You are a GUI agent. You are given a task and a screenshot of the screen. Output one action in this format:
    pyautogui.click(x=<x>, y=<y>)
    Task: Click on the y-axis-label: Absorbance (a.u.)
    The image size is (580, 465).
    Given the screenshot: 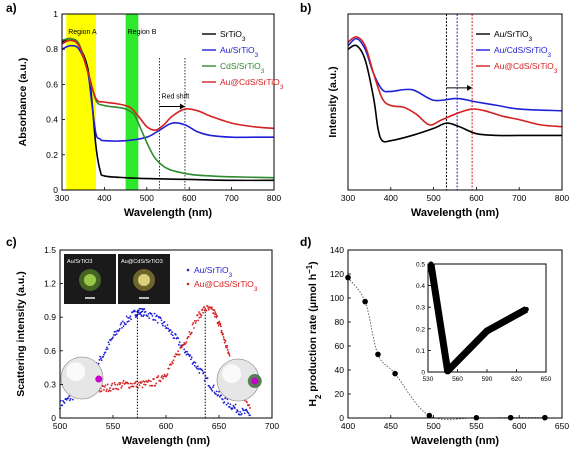 What is the action you would take?
    pyautogui.click(x=23, y=102)
    